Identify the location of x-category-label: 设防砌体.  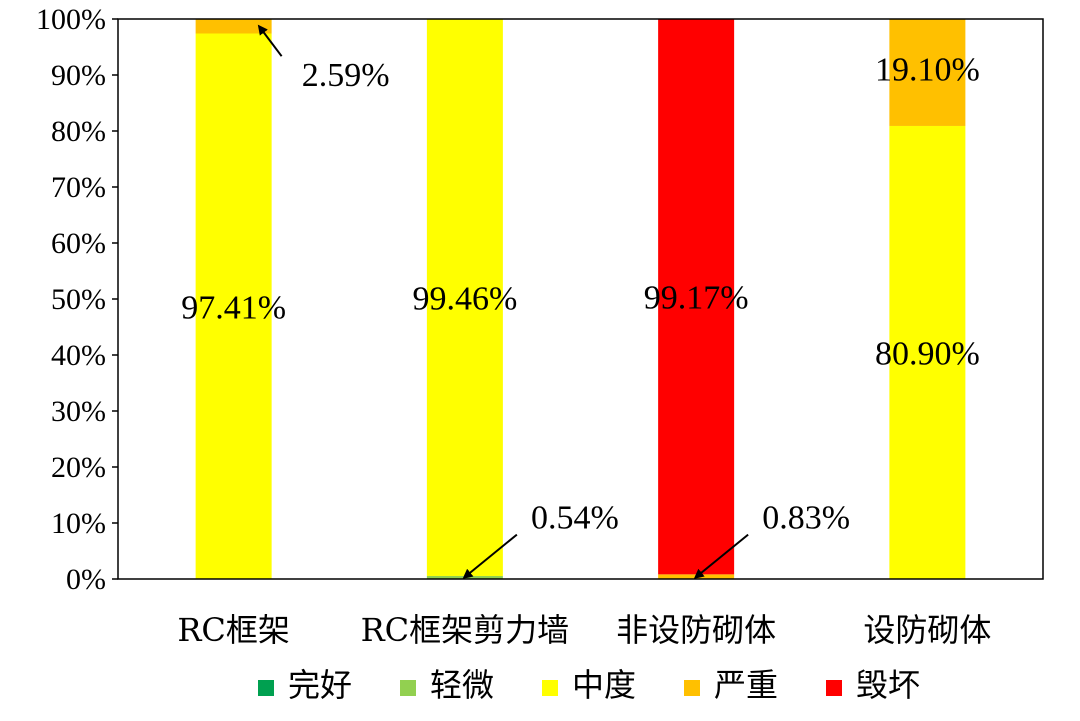
(927, 630).